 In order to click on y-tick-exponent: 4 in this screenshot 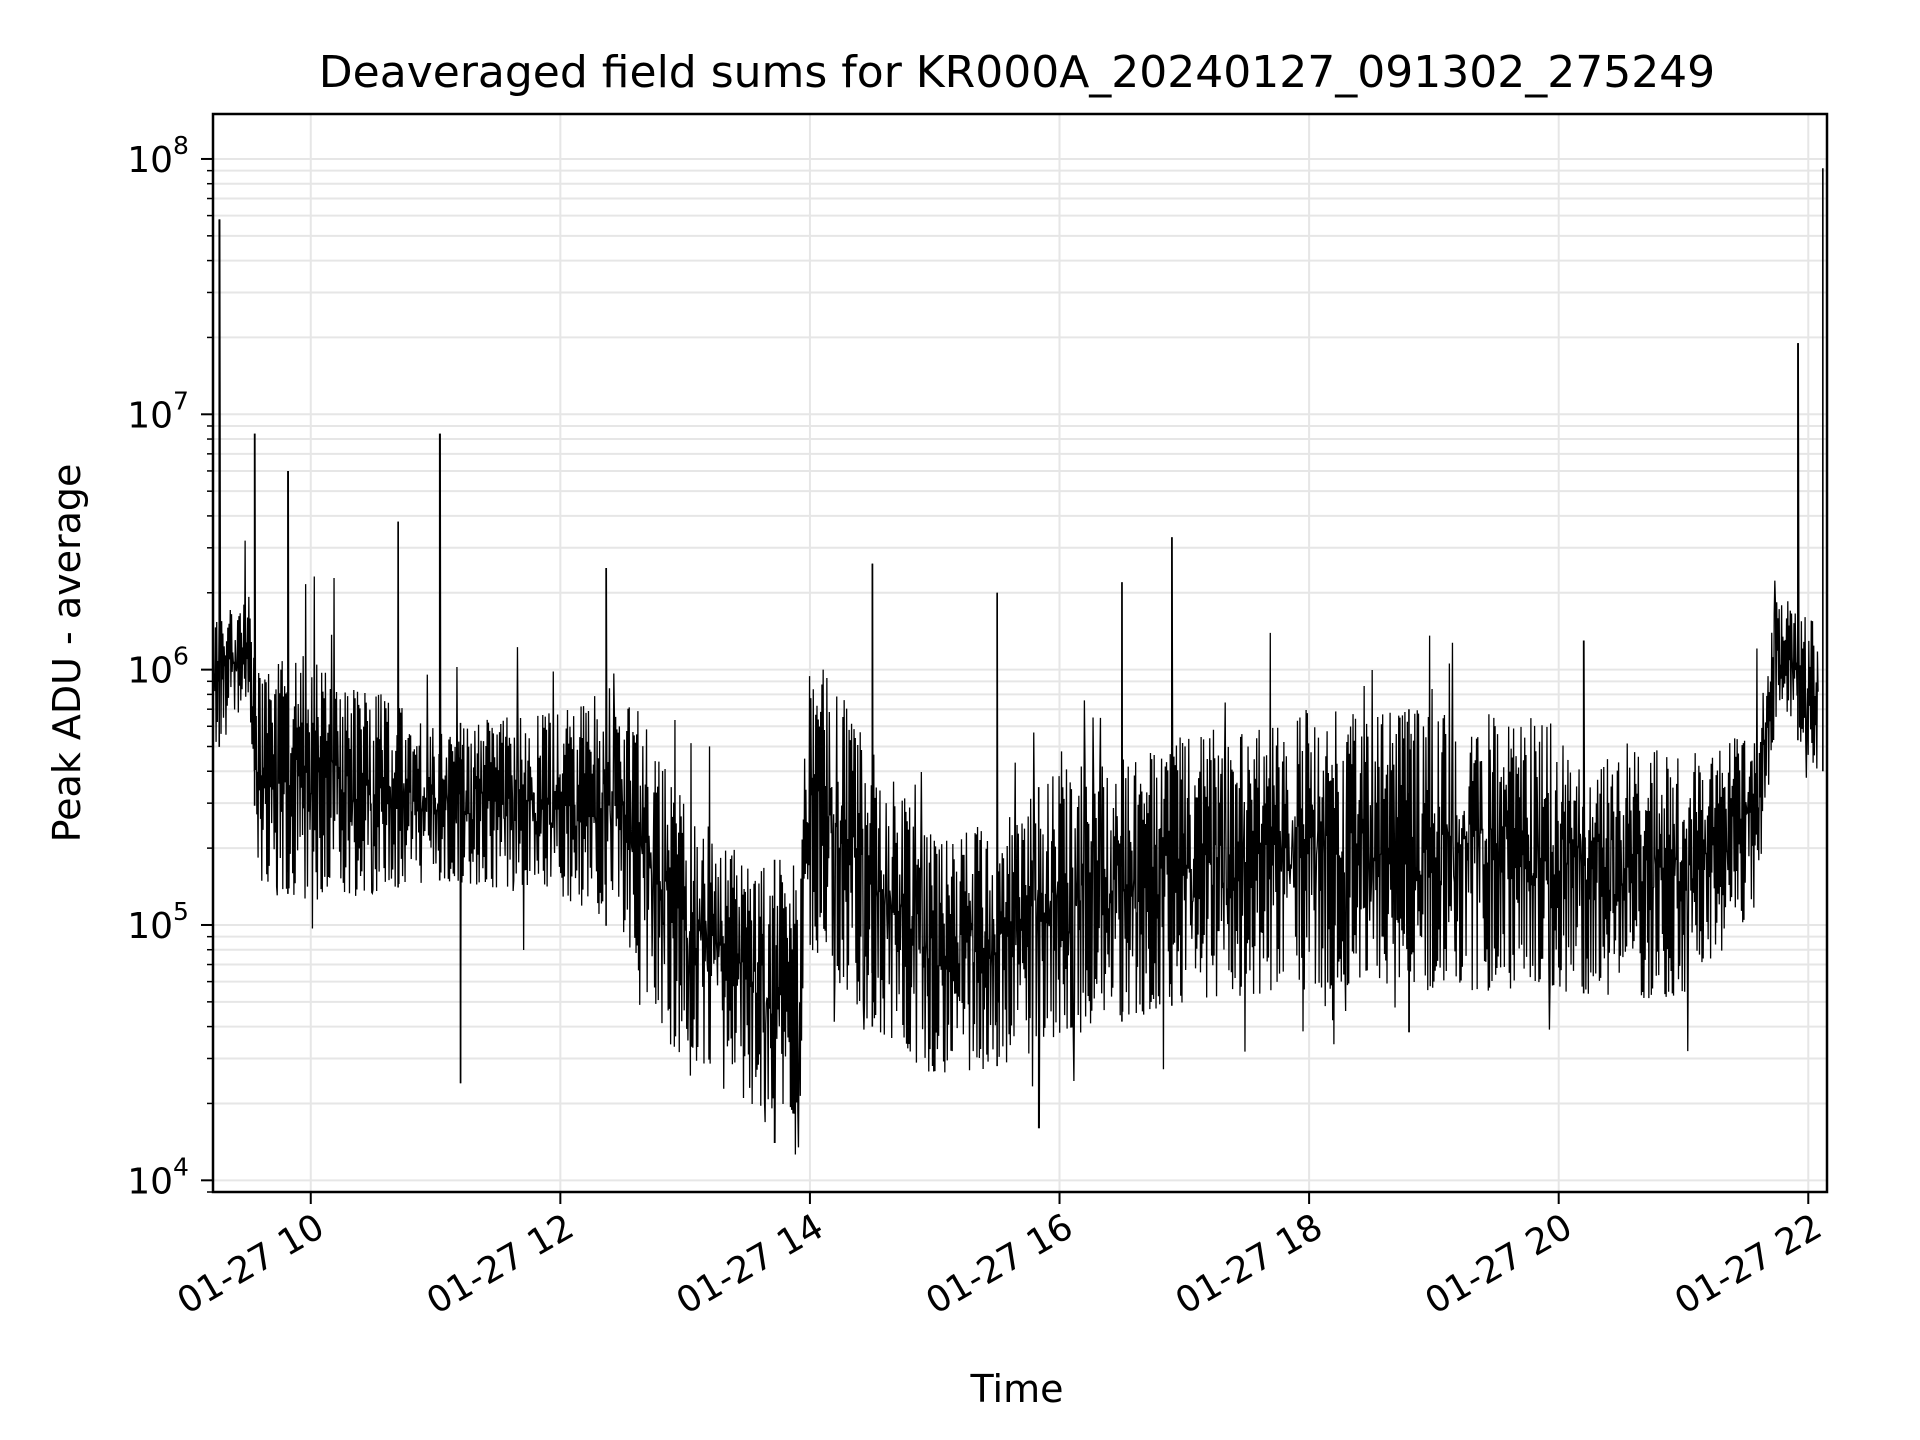, I will do `click(181, 1166)`.